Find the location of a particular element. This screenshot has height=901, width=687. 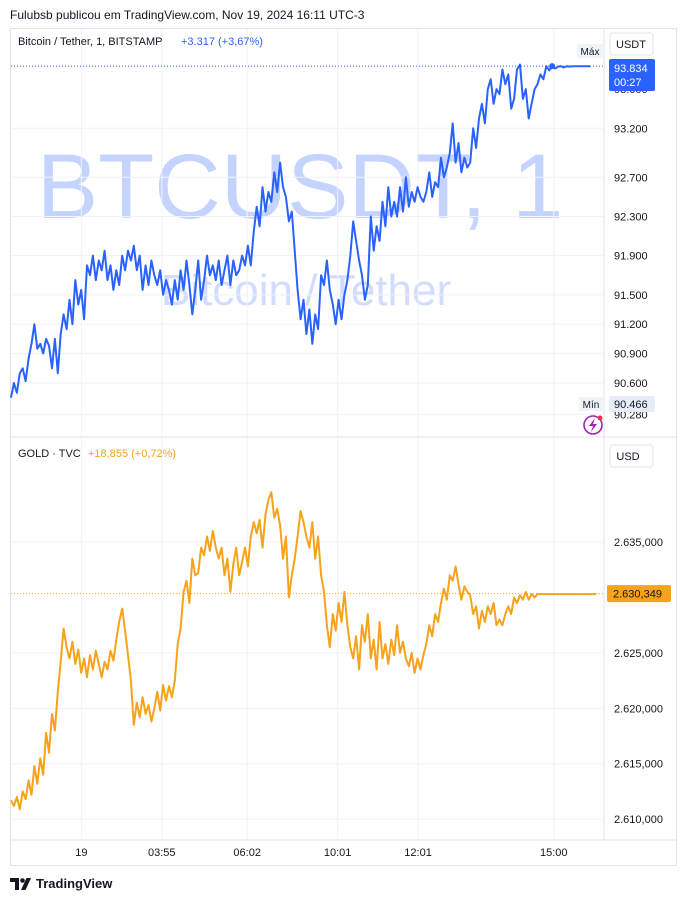

btc-price-tick: 90.280 is located at coordinates (631, 415).